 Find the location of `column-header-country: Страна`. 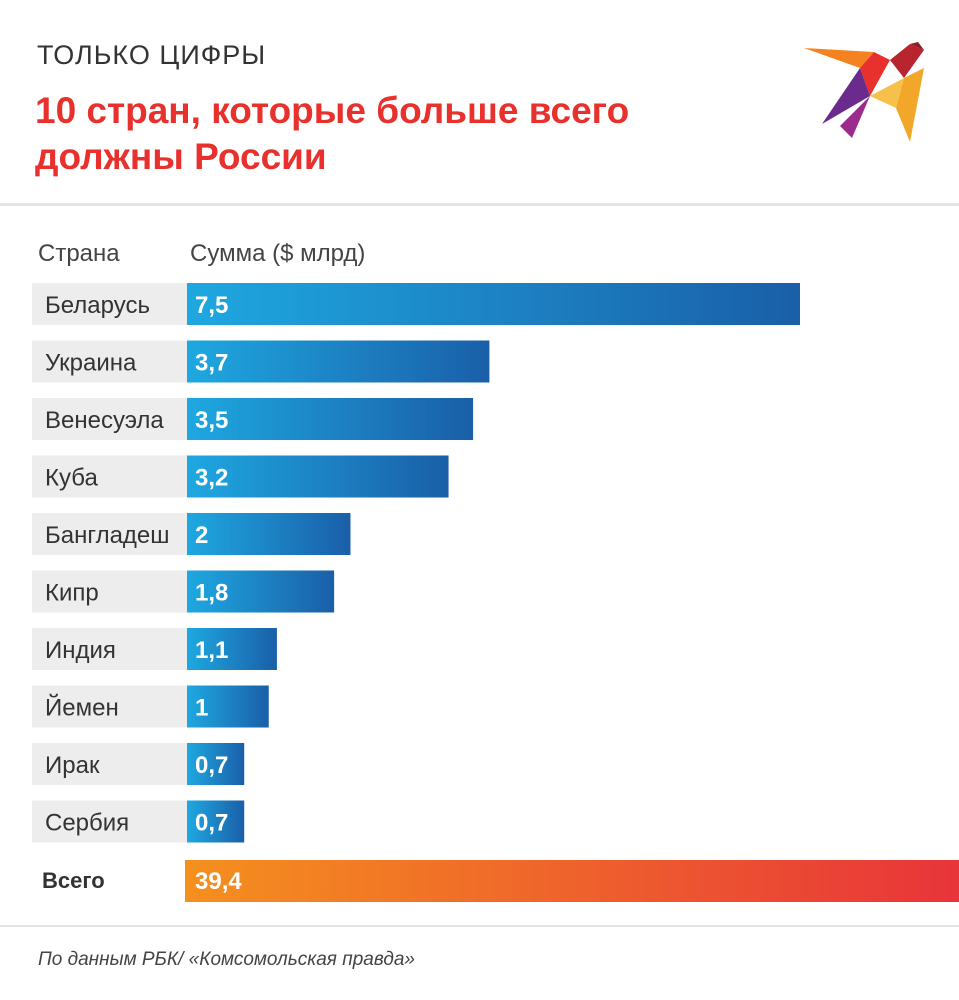

column-header-country: Страна is located at coordinates (79, 253).